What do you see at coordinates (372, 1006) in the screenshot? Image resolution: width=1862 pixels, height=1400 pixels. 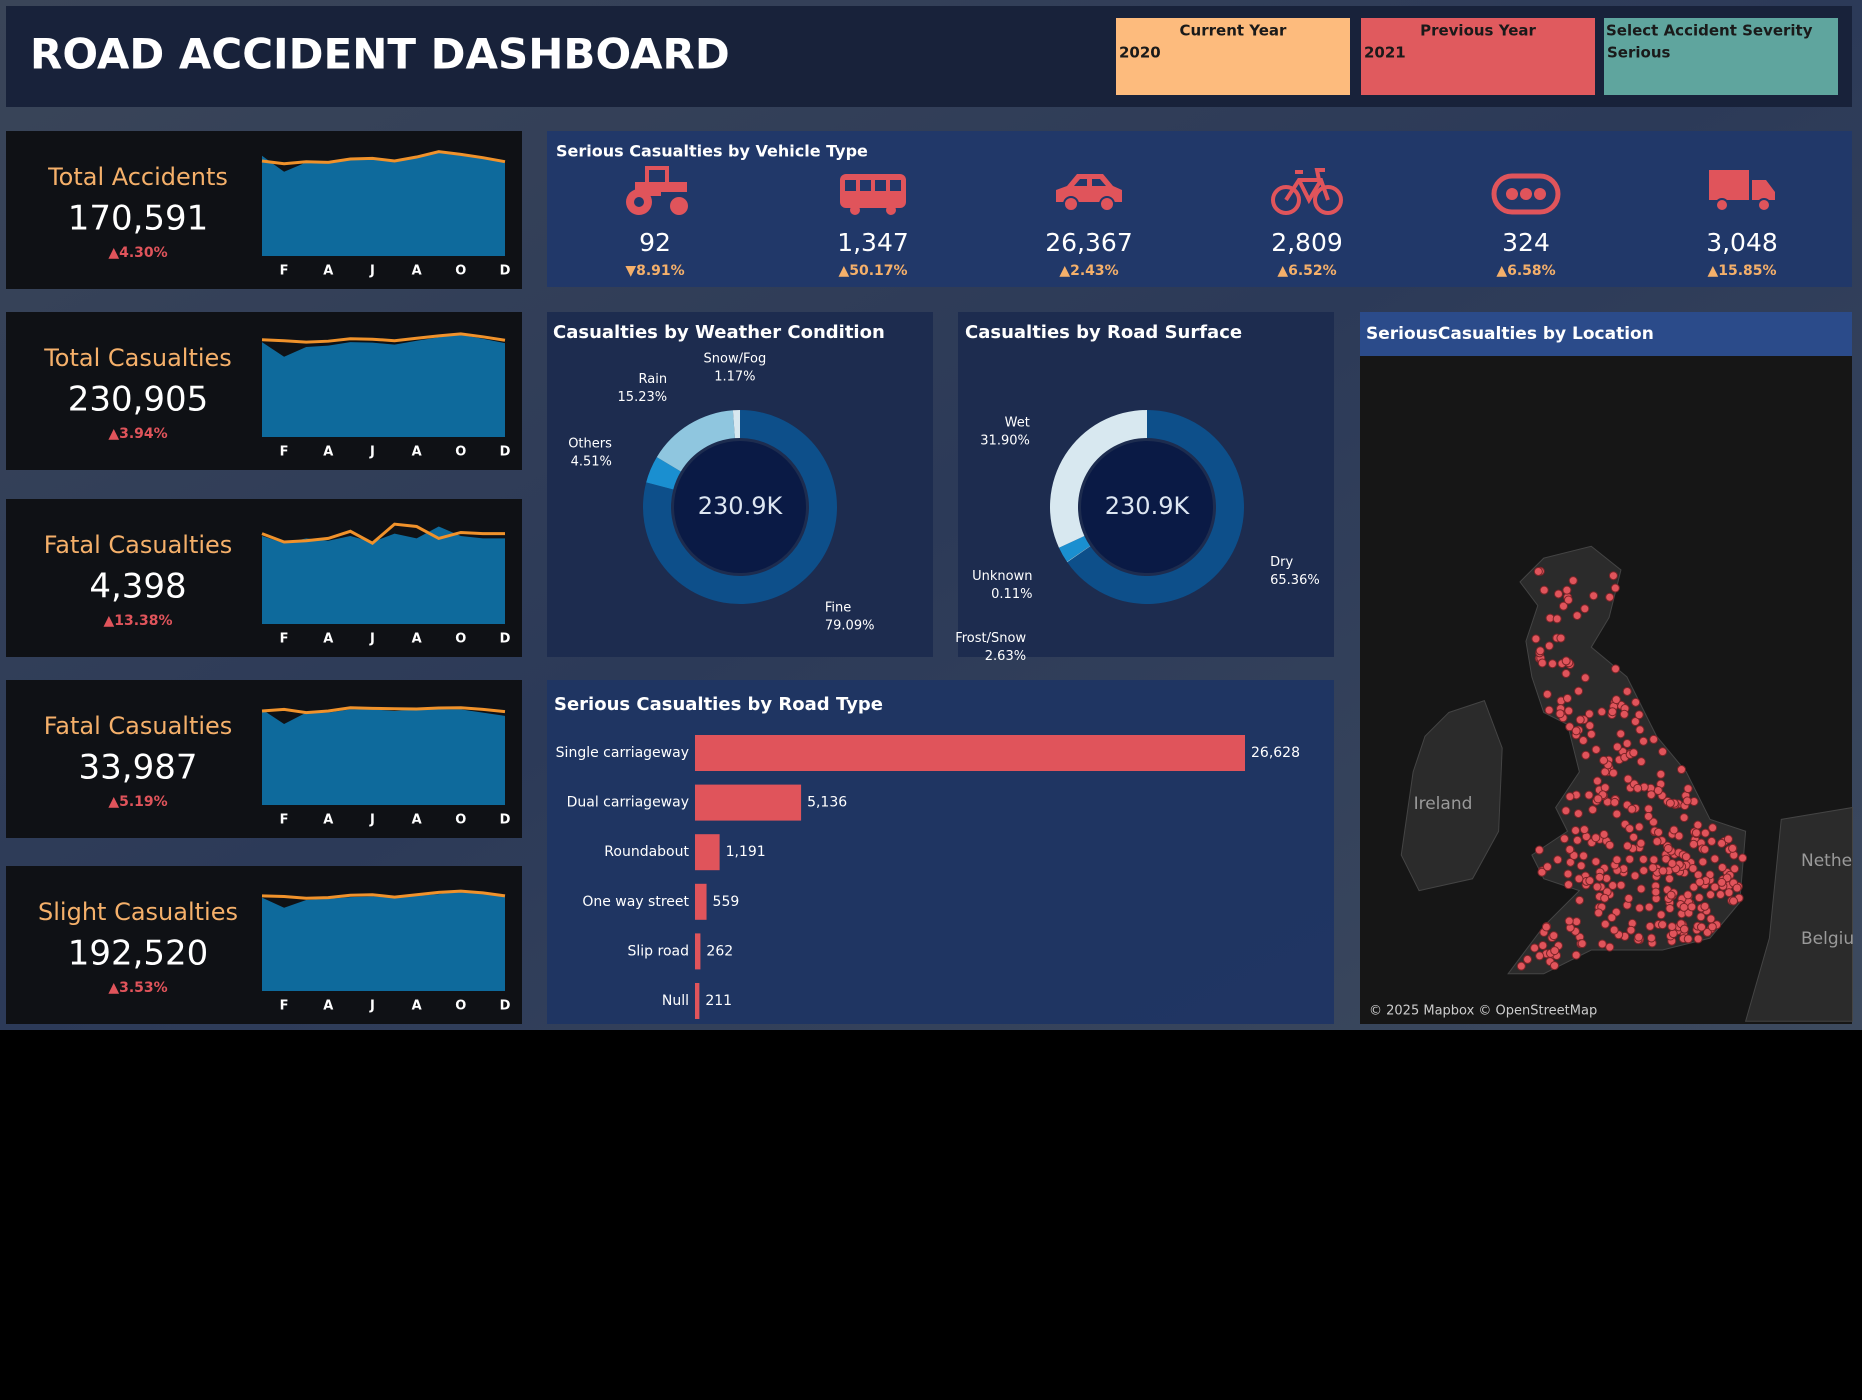 I see `trend-axis-label: J` at bounding box center [372, 1006].